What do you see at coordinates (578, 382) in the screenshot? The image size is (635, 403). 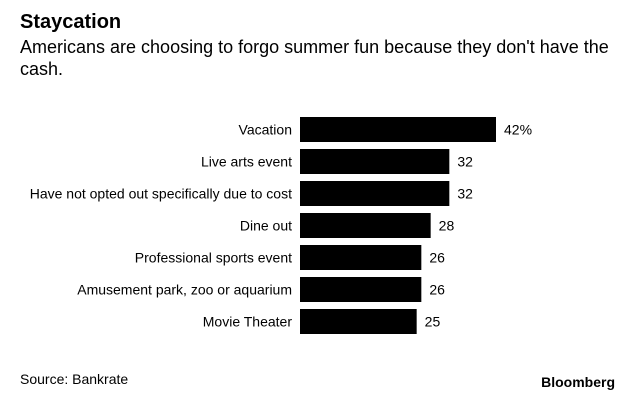 I see `bloomberg-logo: Bloomberg` at bounding box center [578, 382].